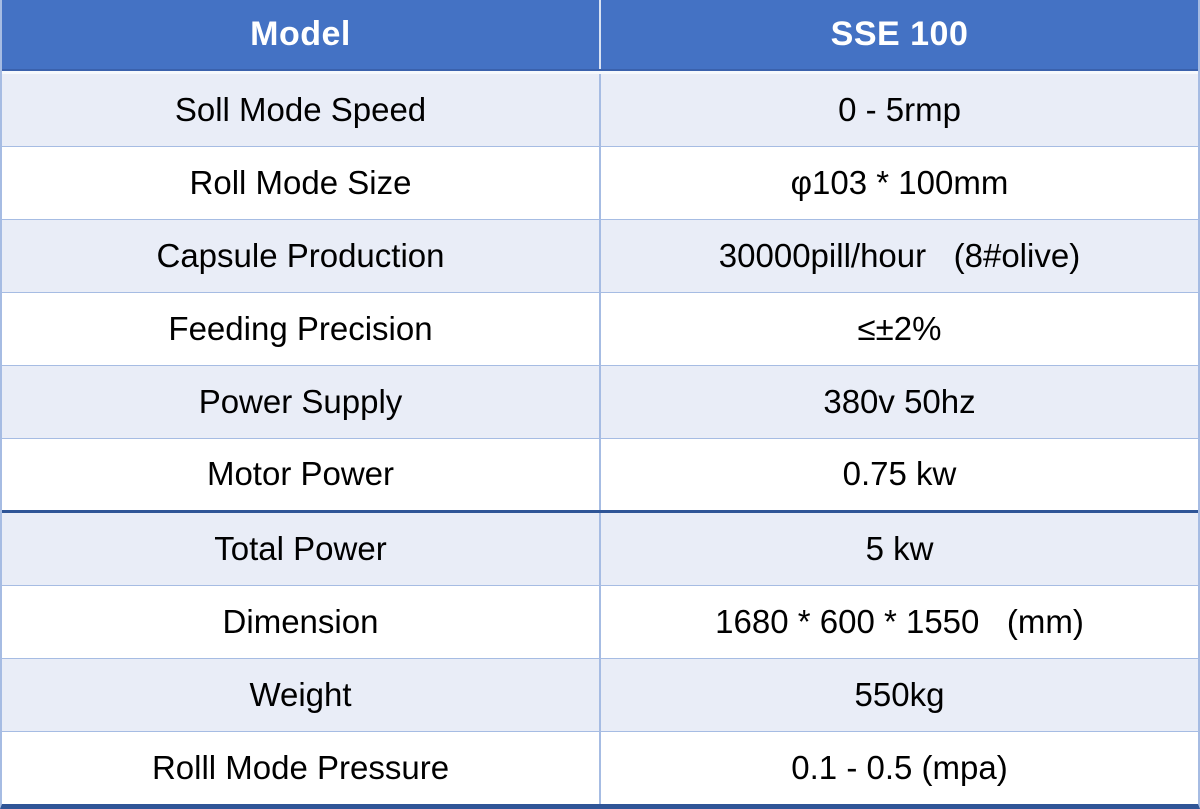 The height and width of the screenshot is (809, 1200). I want to click on table-row: Total Power 5 kw, so click(600, 548).